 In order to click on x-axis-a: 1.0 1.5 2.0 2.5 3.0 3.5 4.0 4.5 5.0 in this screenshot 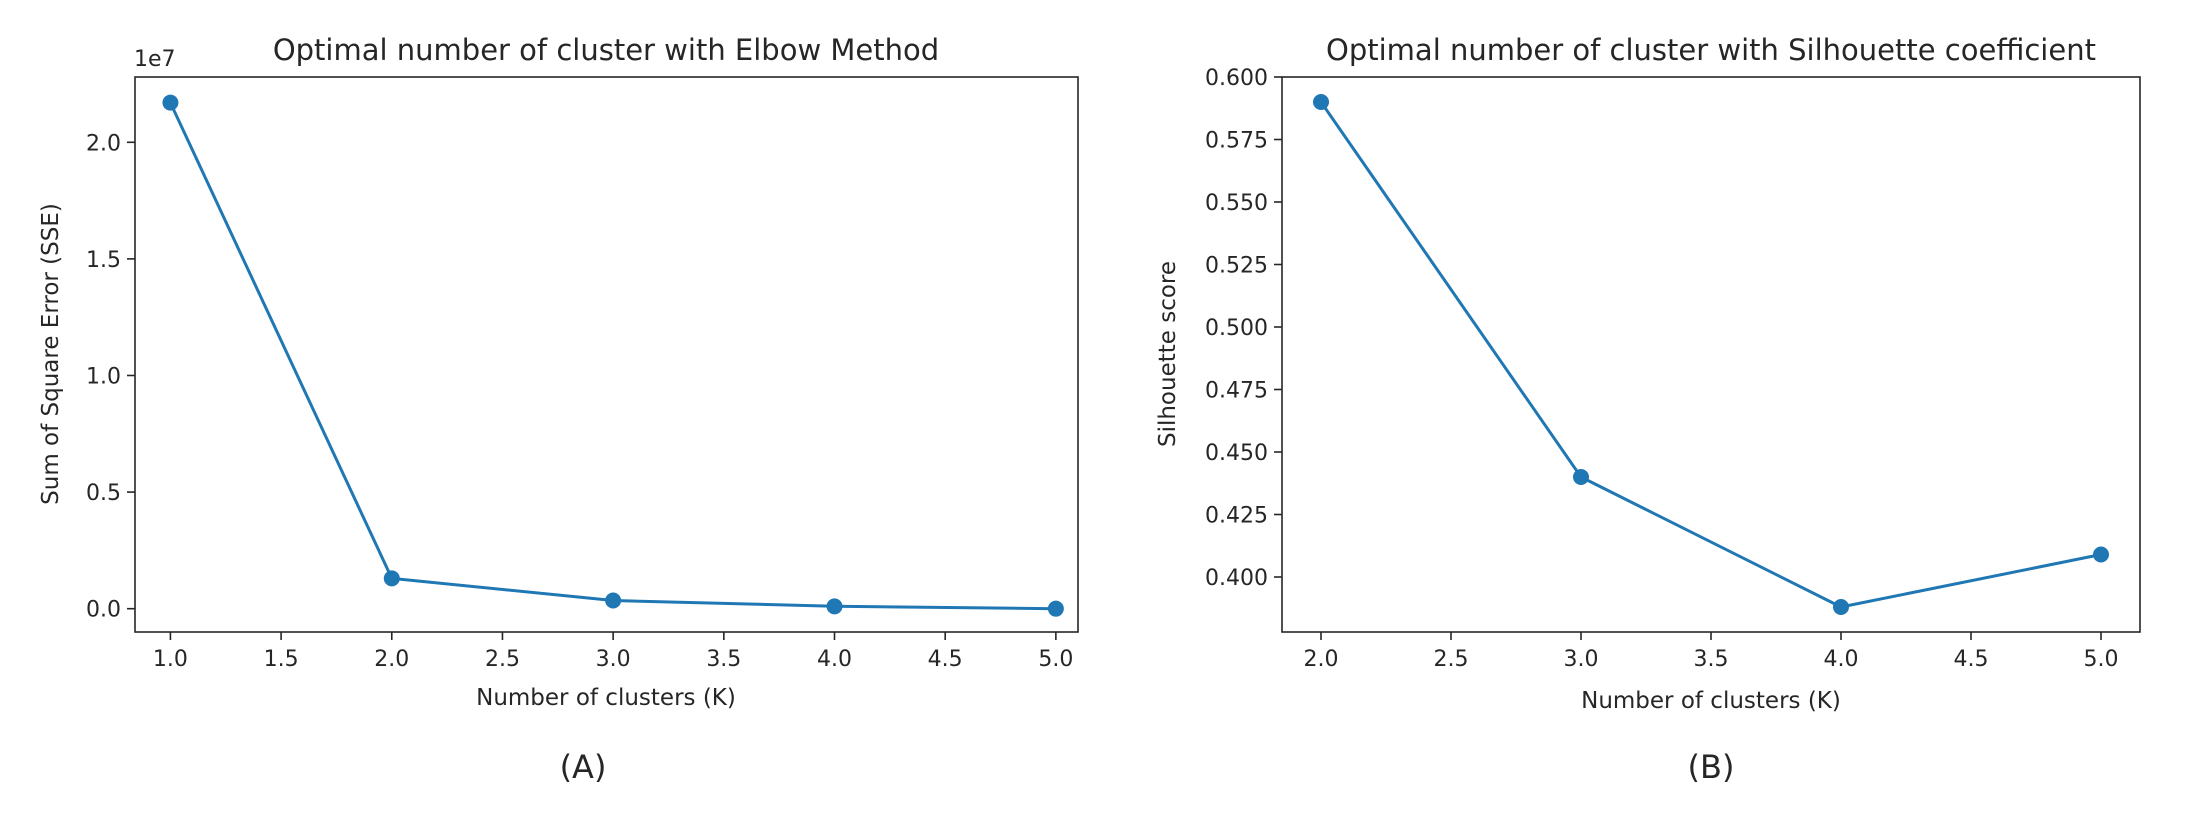, I will do `click(613, 652)`.